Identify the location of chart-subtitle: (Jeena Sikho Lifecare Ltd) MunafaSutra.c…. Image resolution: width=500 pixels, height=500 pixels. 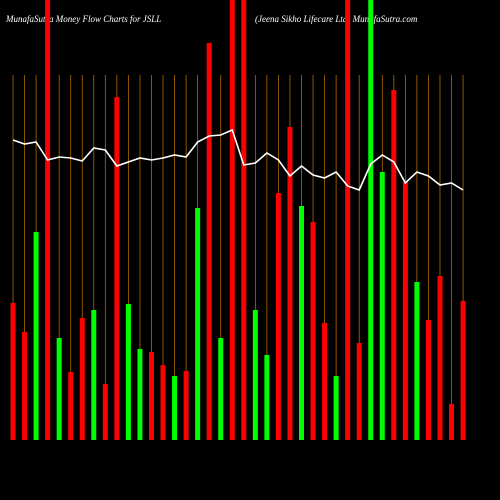
(336, 19).